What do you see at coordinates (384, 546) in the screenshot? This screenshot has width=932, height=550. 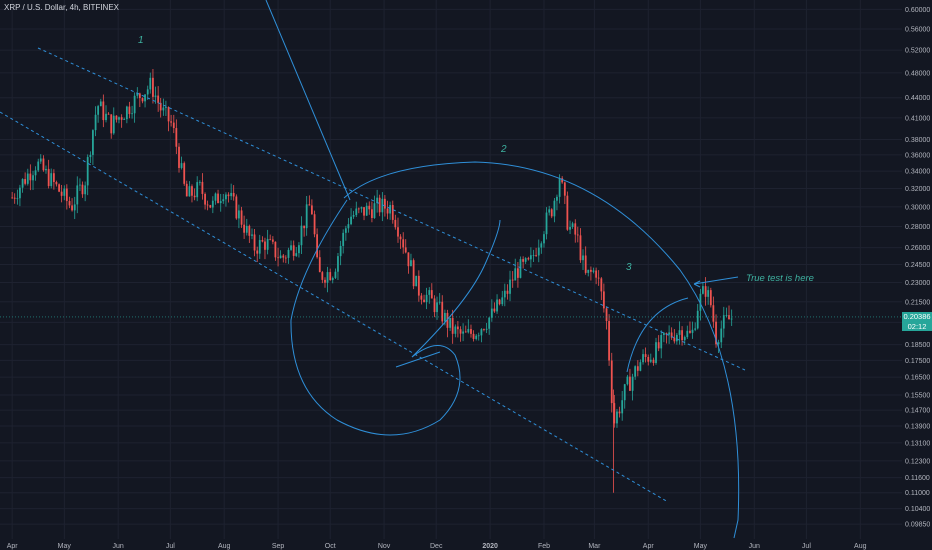 I see `time-tick-label: Nov` at bounding box center [384, 546].